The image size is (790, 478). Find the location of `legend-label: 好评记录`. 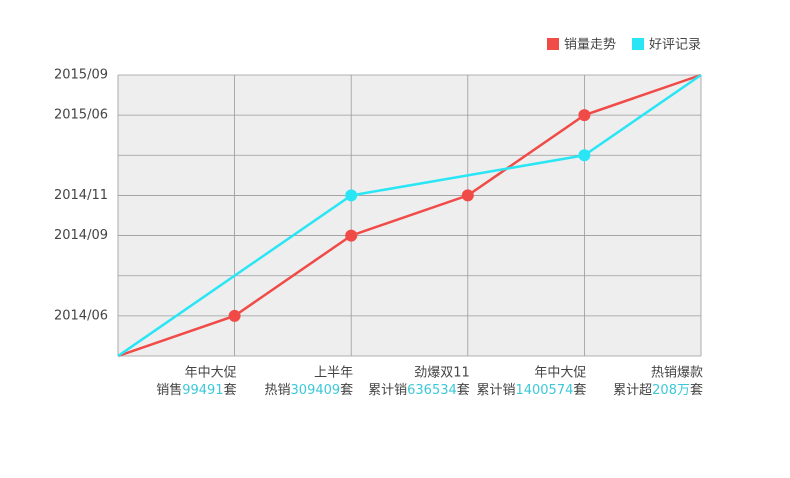

legend-label: 好评记录 is located at coordinates (675, 45).